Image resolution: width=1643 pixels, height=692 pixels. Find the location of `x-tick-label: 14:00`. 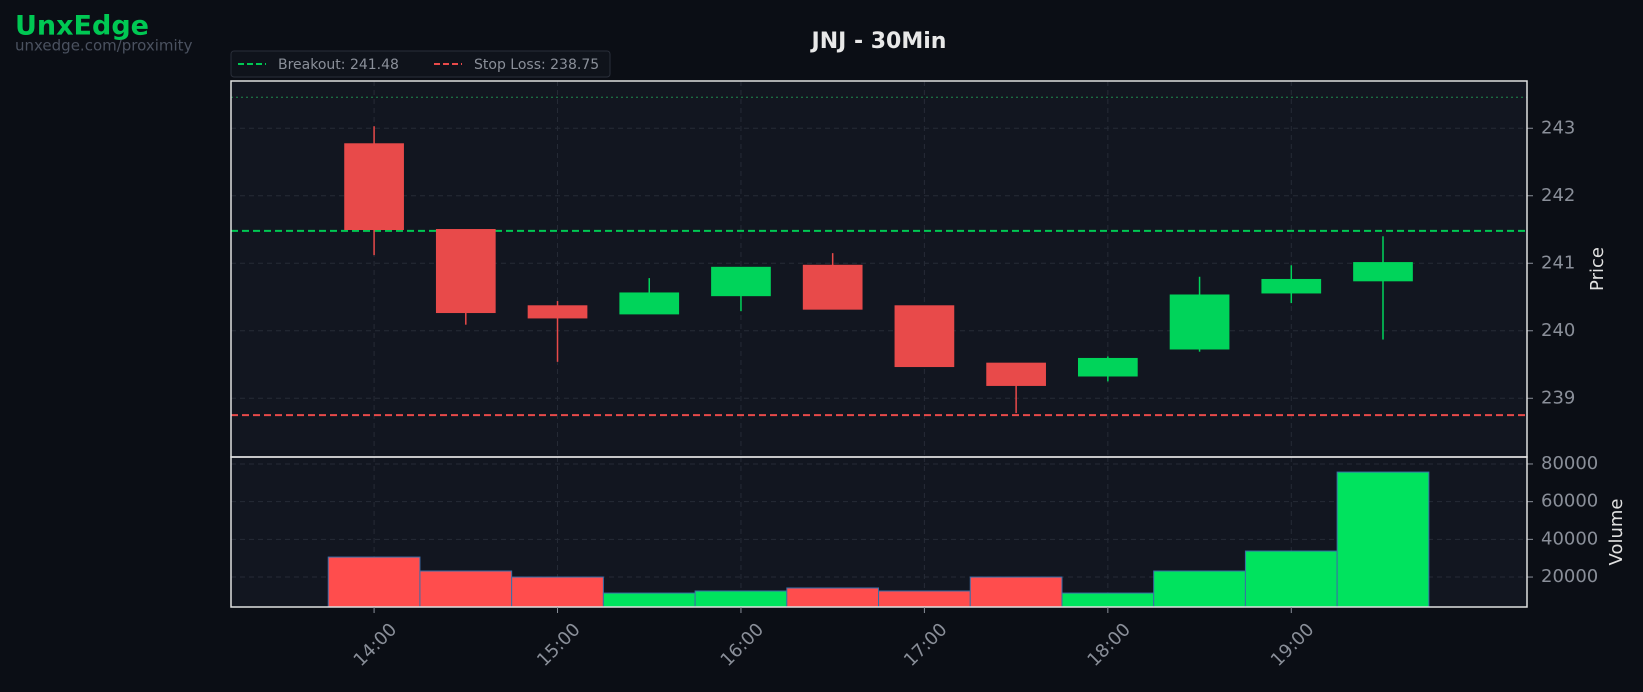

x-tick-label: 14:00 is located at coordinates (376, 645).